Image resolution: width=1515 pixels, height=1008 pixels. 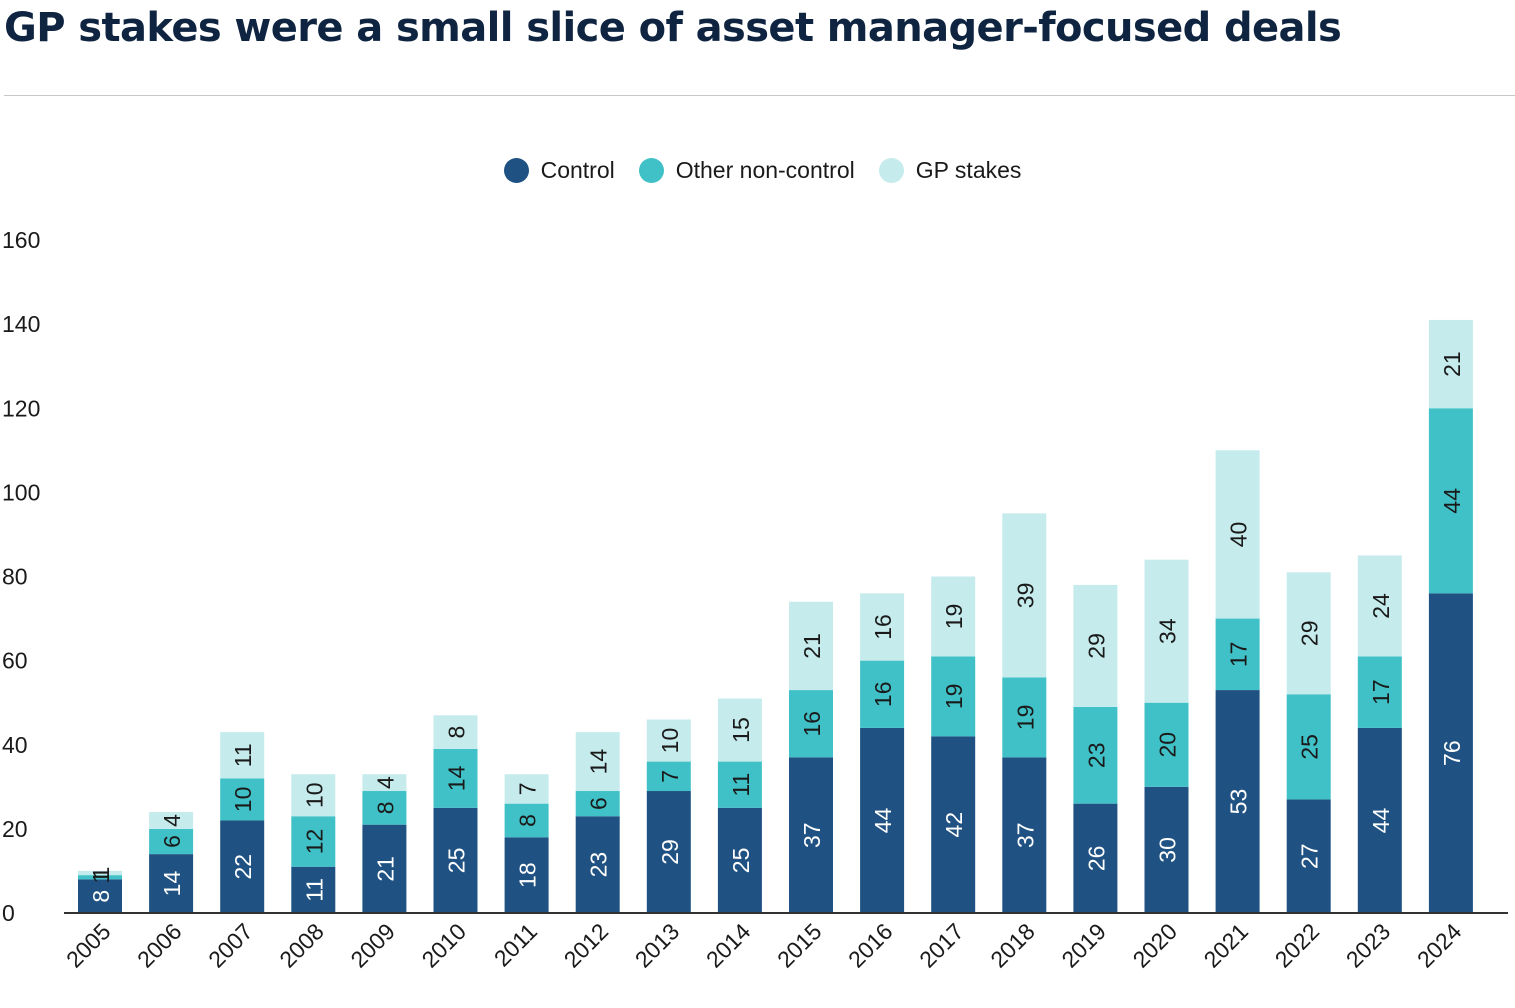 I want to click on x-tick-label: 2015, so click(x=799, y=945).